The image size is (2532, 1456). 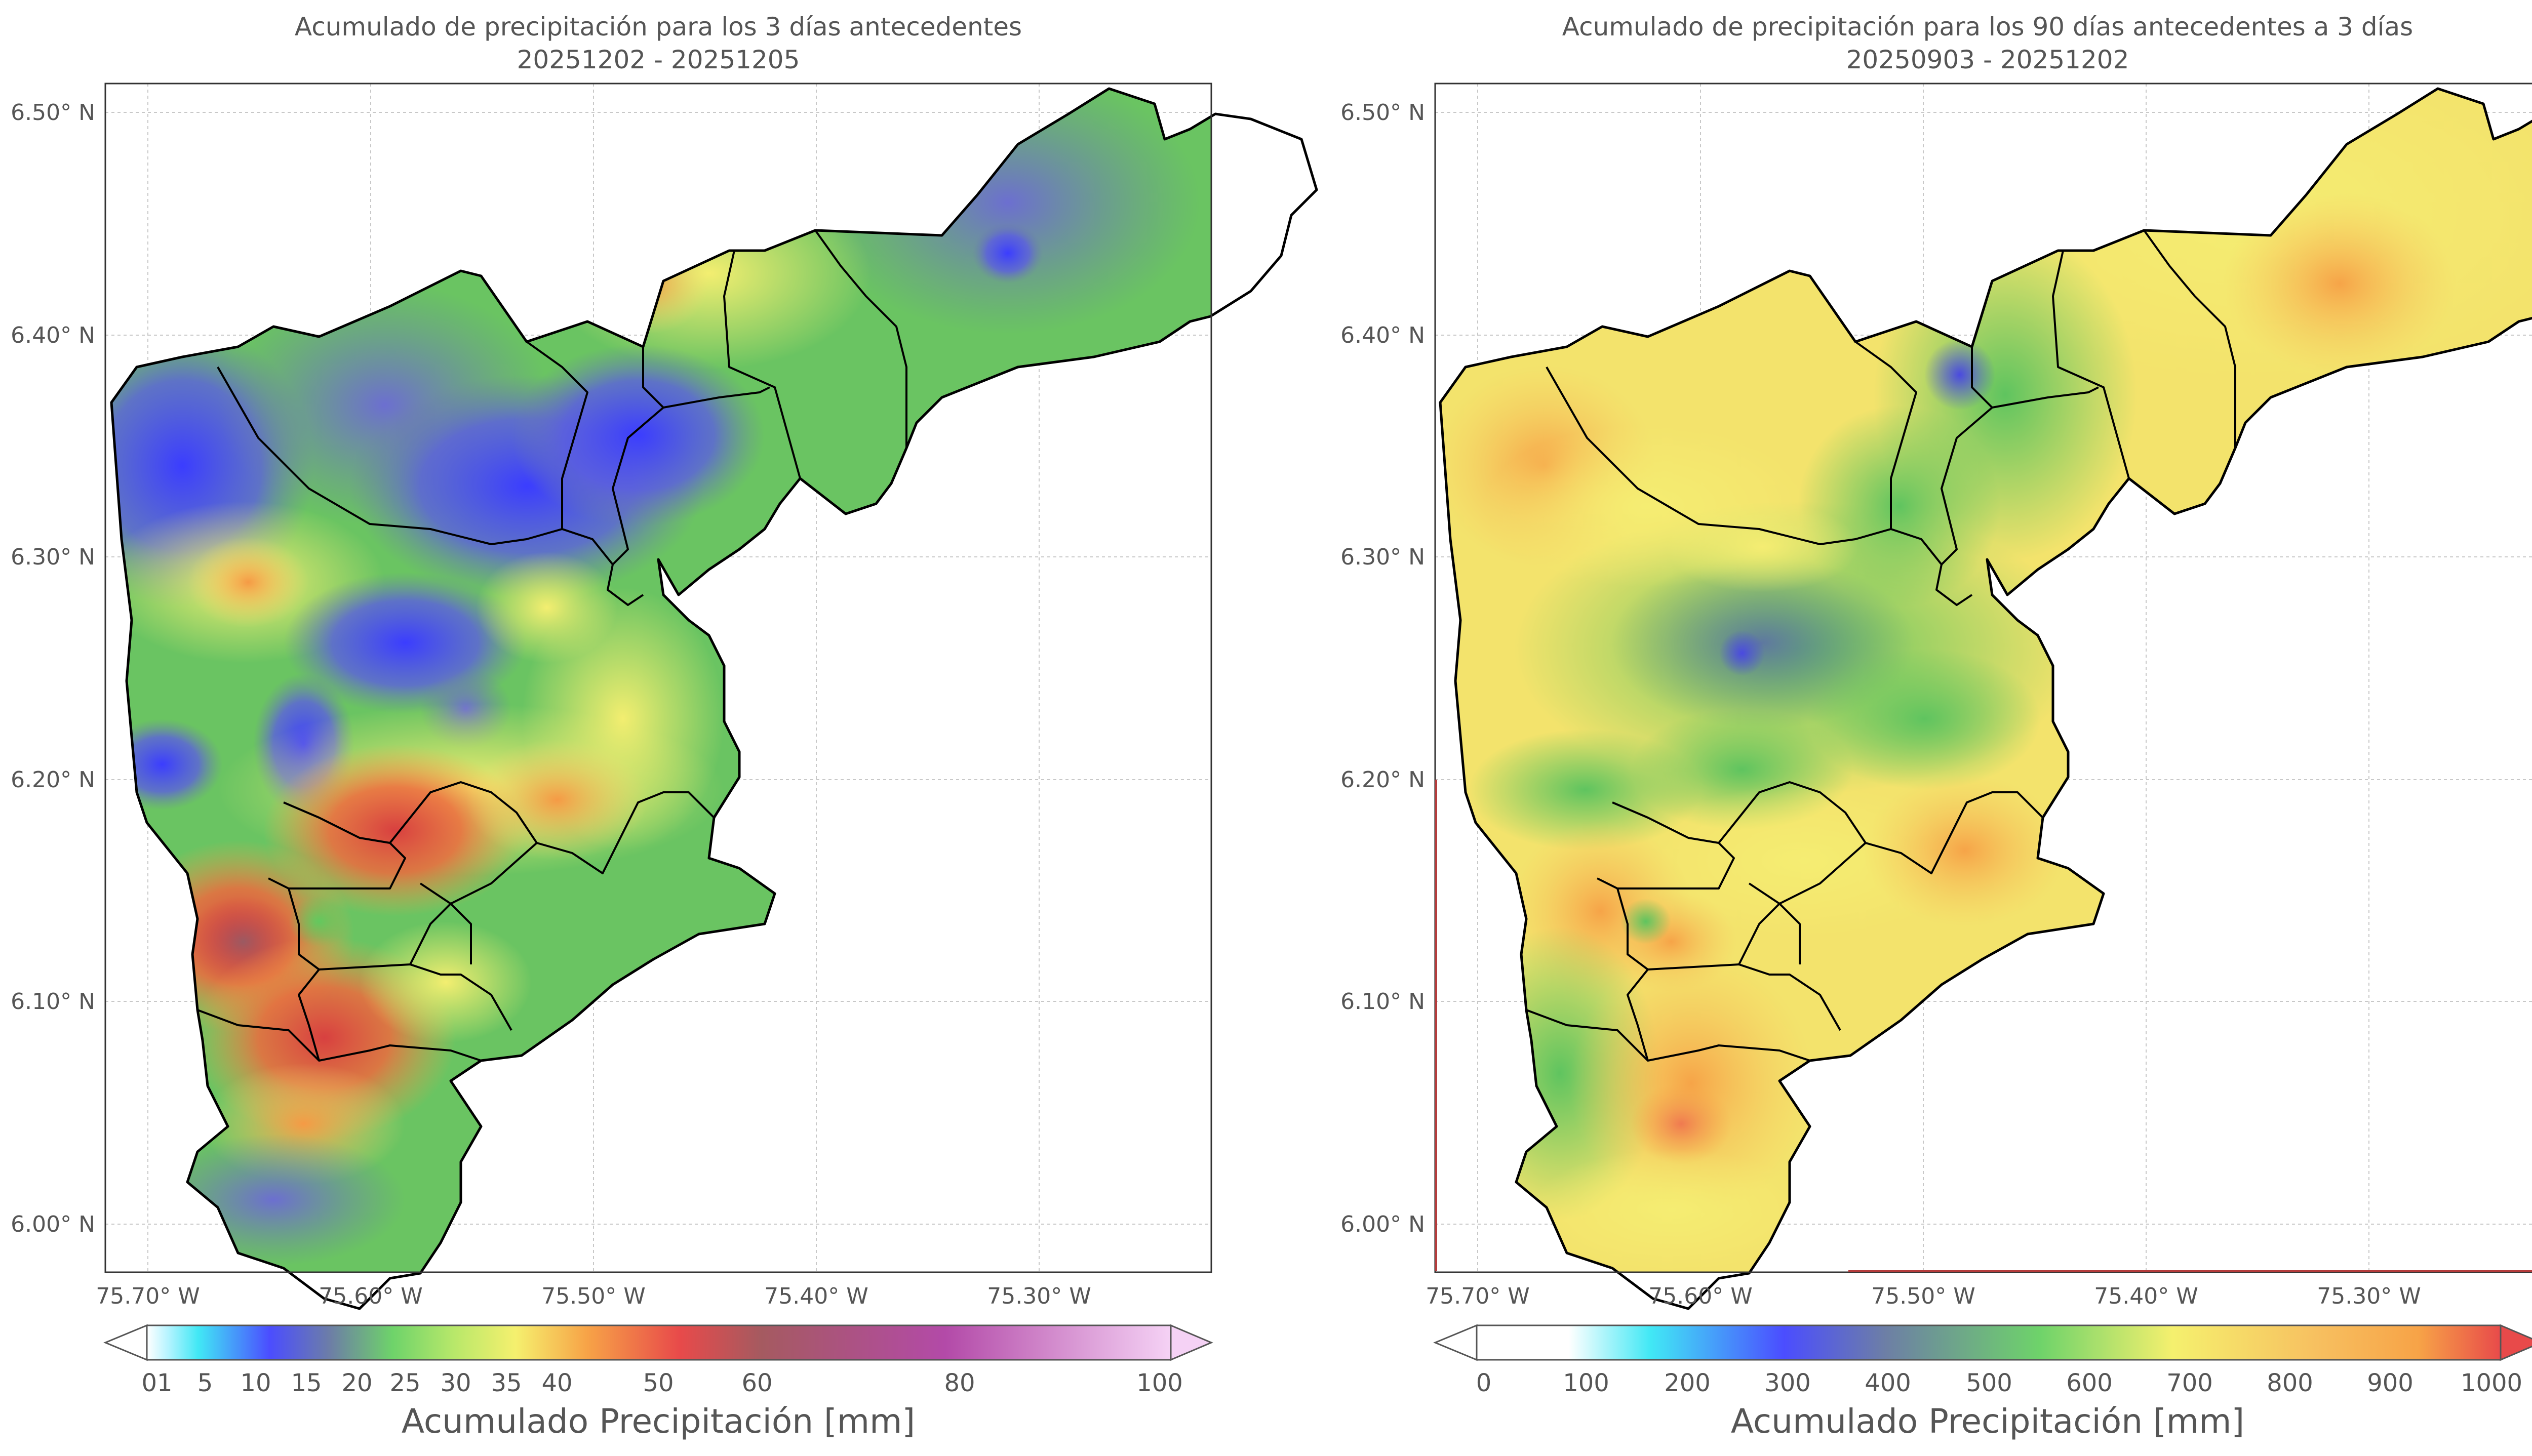 I want to click on colorbar-tick: 800, so click(x=2290, y=1383).